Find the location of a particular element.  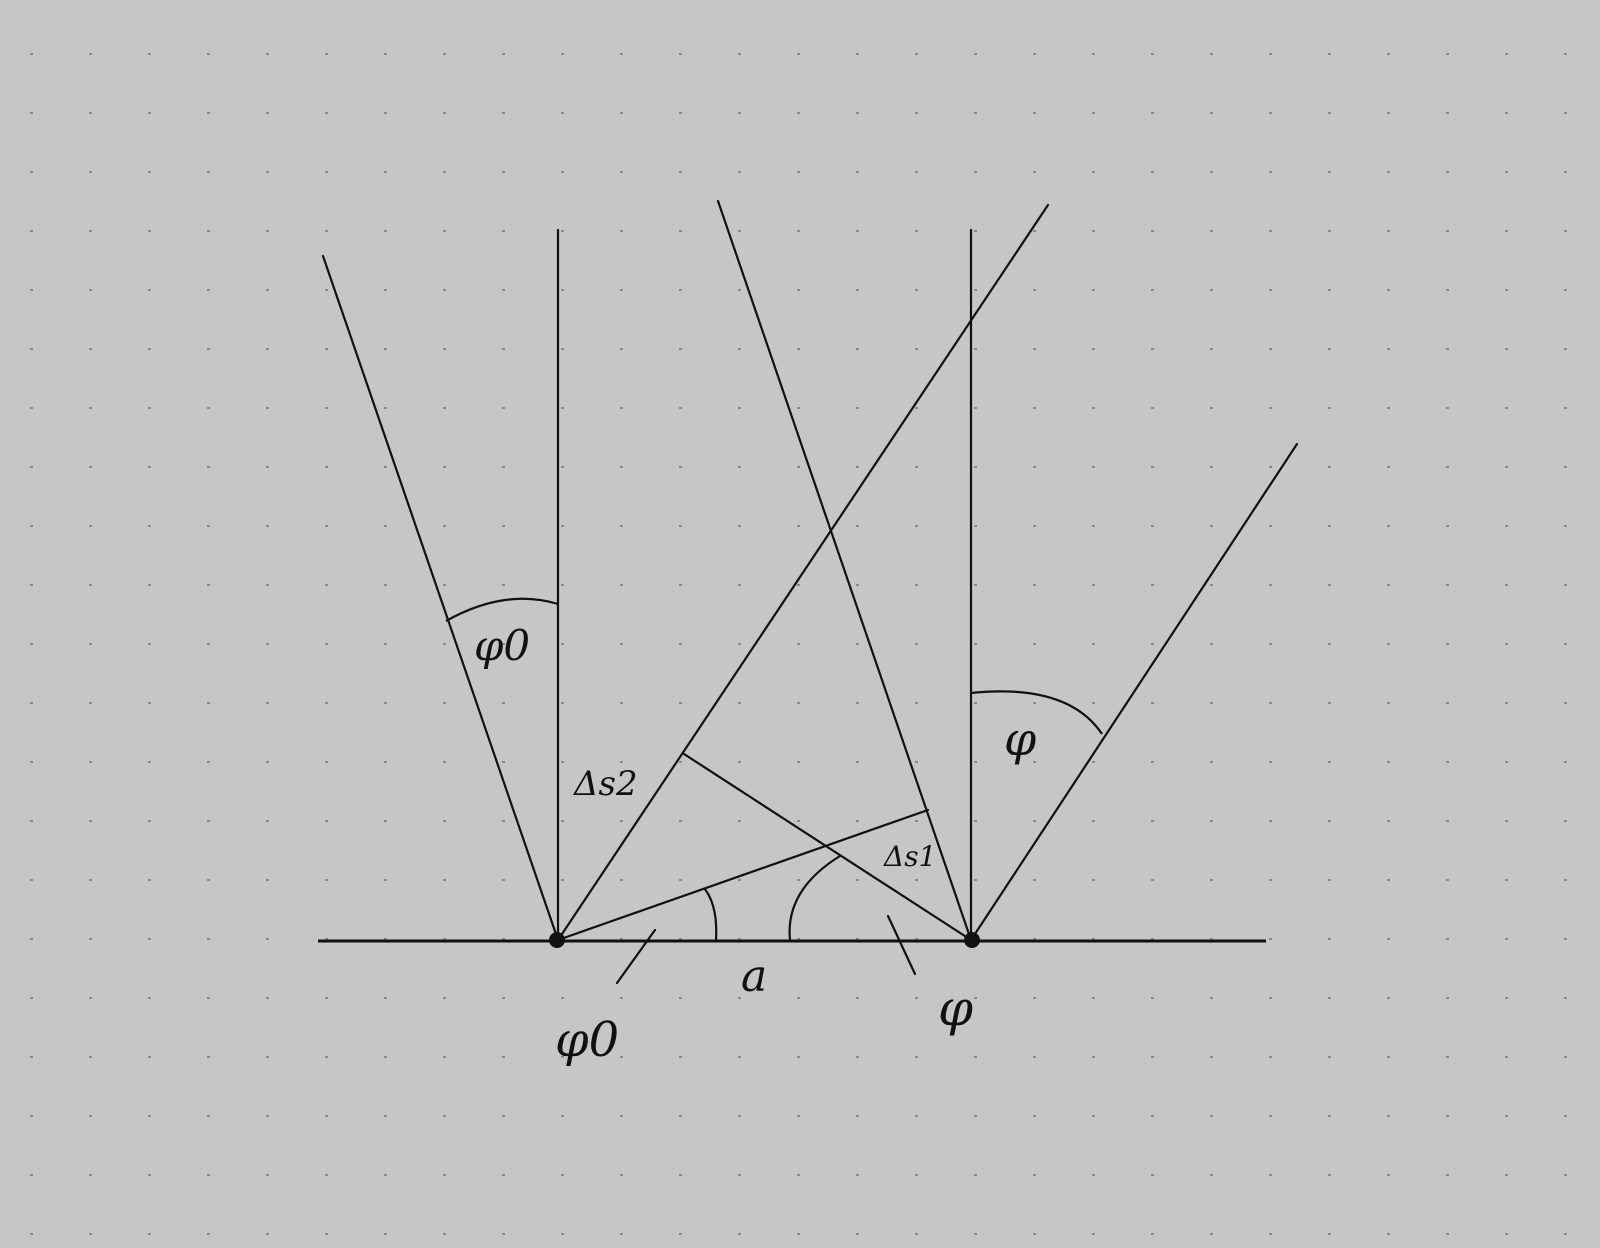

delta-s2-label: Δs2 is located at coordinates (605, 784).